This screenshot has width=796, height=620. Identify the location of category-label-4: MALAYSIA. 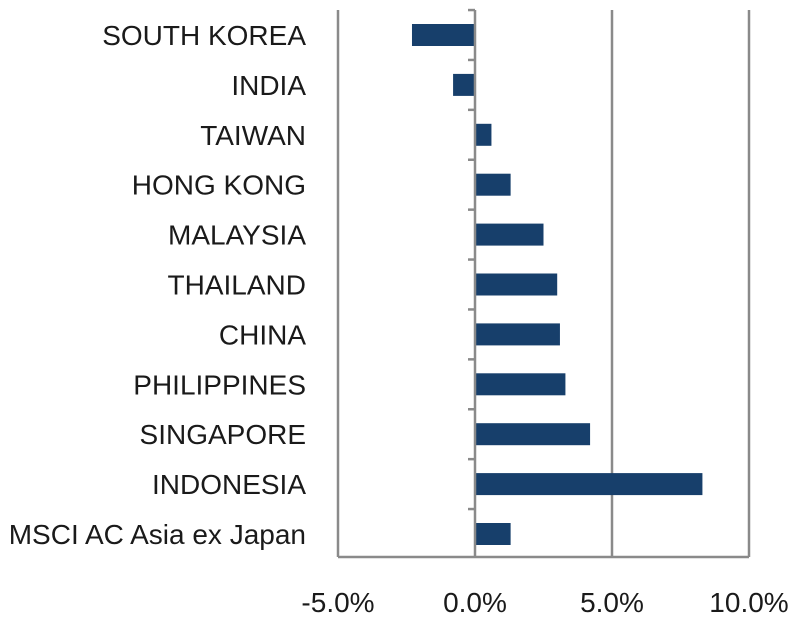
(237, 235).